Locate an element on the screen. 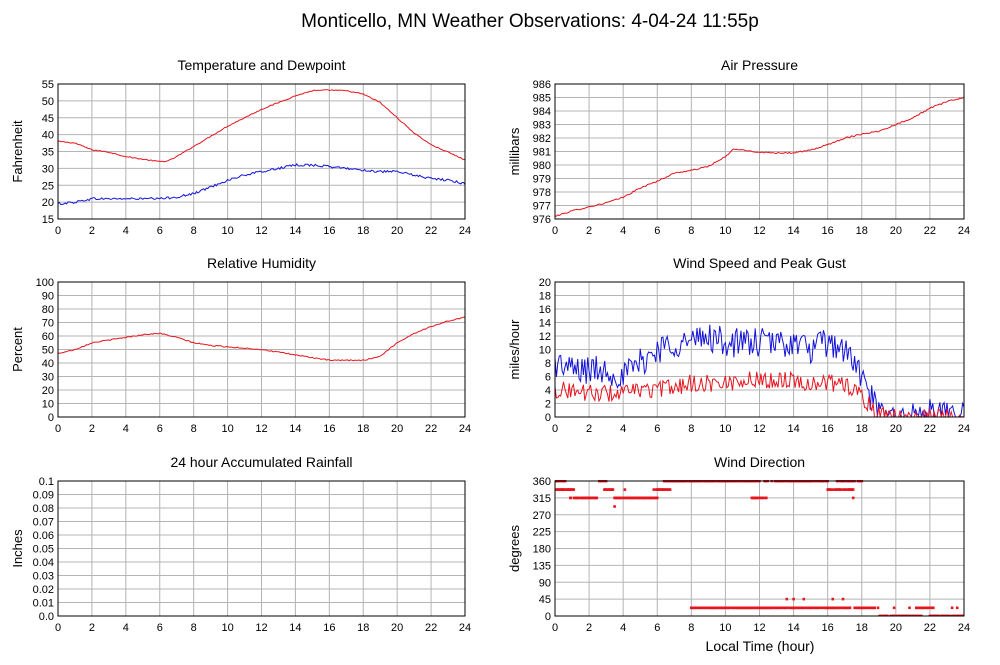 This screenshot has width=1000, height=665. rain-x-tick-label: 18 is located at coordinates (363, 628).